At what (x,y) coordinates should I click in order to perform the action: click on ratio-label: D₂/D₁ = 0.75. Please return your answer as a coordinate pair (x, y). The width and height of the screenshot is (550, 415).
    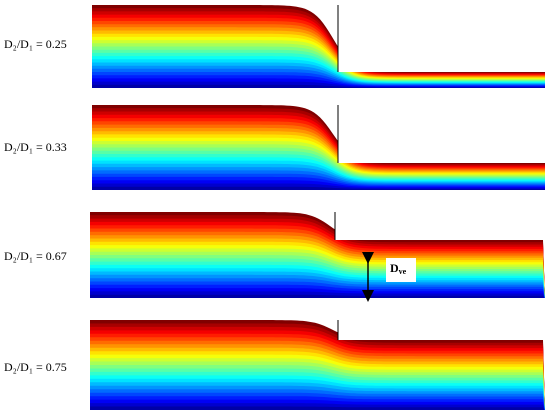
    Looking at the image, I should click on (35, 367).